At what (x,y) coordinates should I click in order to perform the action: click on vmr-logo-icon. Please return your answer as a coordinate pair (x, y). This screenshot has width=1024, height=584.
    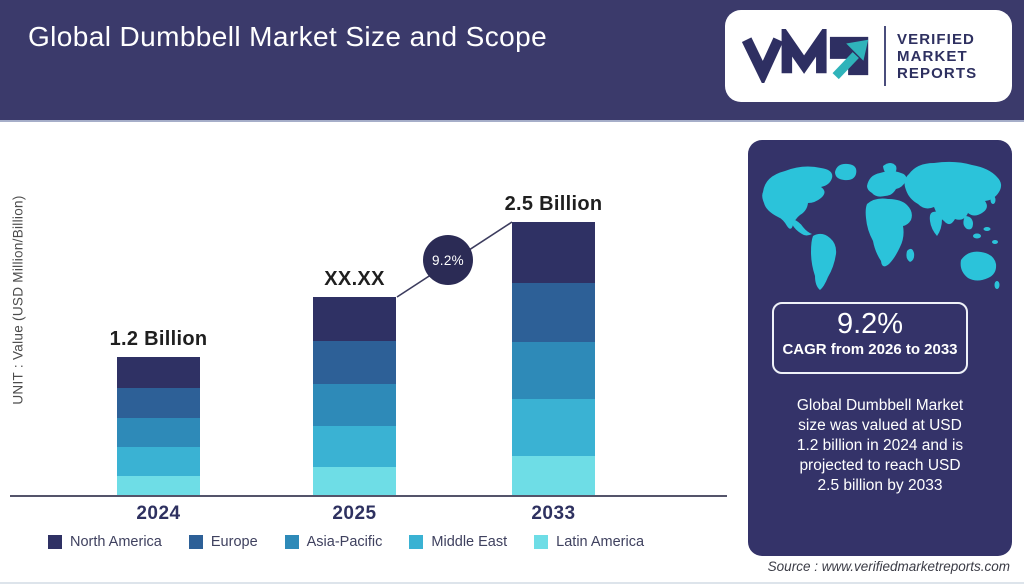
    Looking at the image, I should click on (806, 56).